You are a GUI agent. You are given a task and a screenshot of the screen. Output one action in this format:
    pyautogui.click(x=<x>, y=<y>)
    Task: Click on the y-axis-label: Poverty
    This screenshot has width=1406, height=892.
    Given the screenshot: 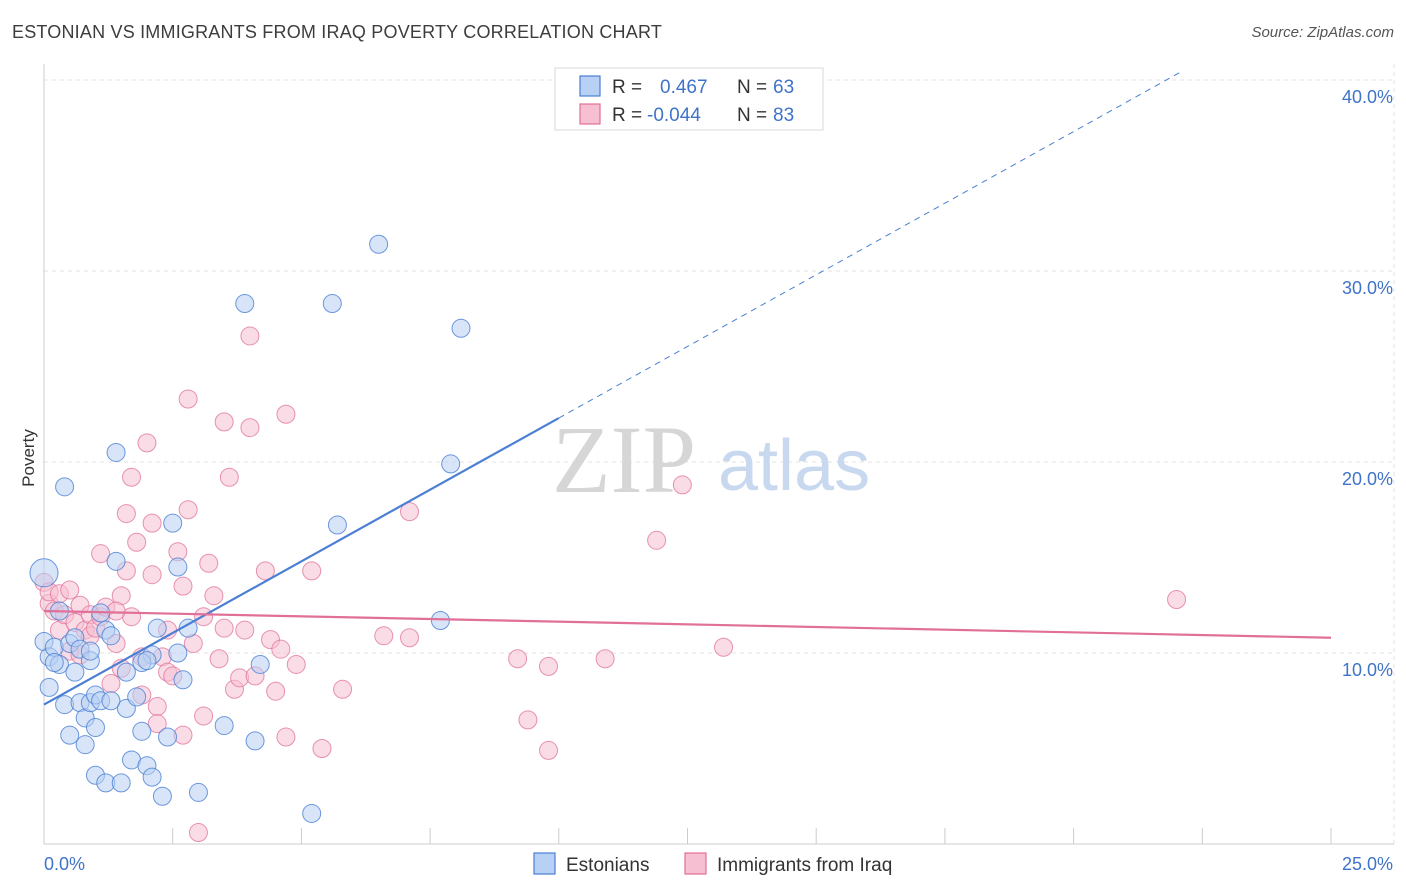 What is the action you would take?
    pyautogui.click(x=28, y=458)
    